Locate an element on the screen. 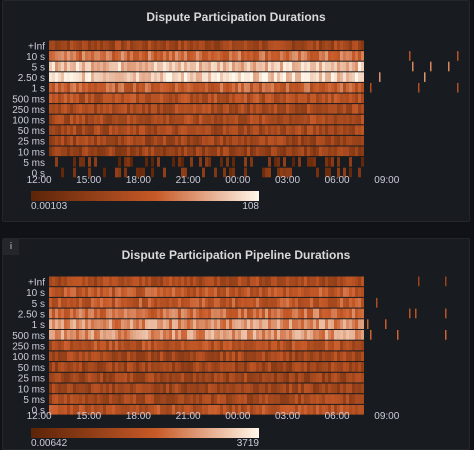 The height and width of the screenshot is (450, 474). panel-title: Dispute Participation Durations is located at coordinates (236, 17).